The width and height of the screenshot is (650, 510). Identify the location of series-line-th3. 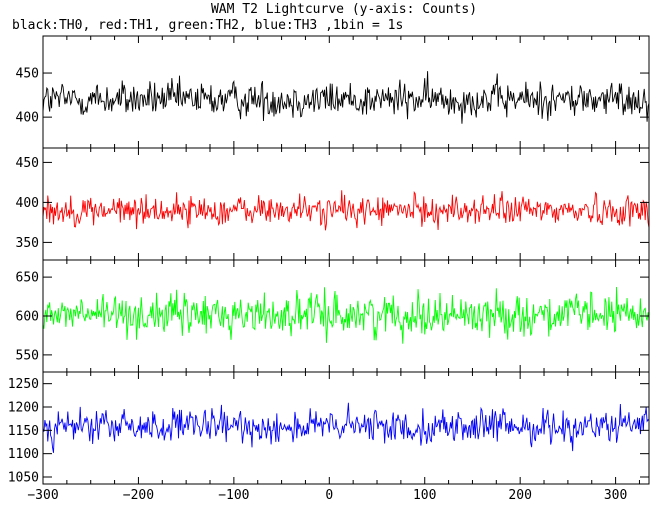
(346, 427).